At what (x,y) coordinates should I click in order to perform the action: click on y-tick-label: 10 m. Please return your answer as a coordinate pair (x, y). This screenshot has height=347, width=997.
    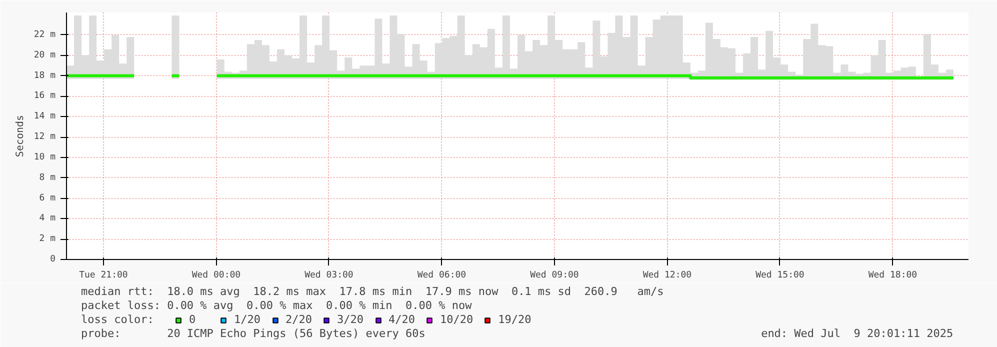
    Looking at the image, I should click on (45, 157).